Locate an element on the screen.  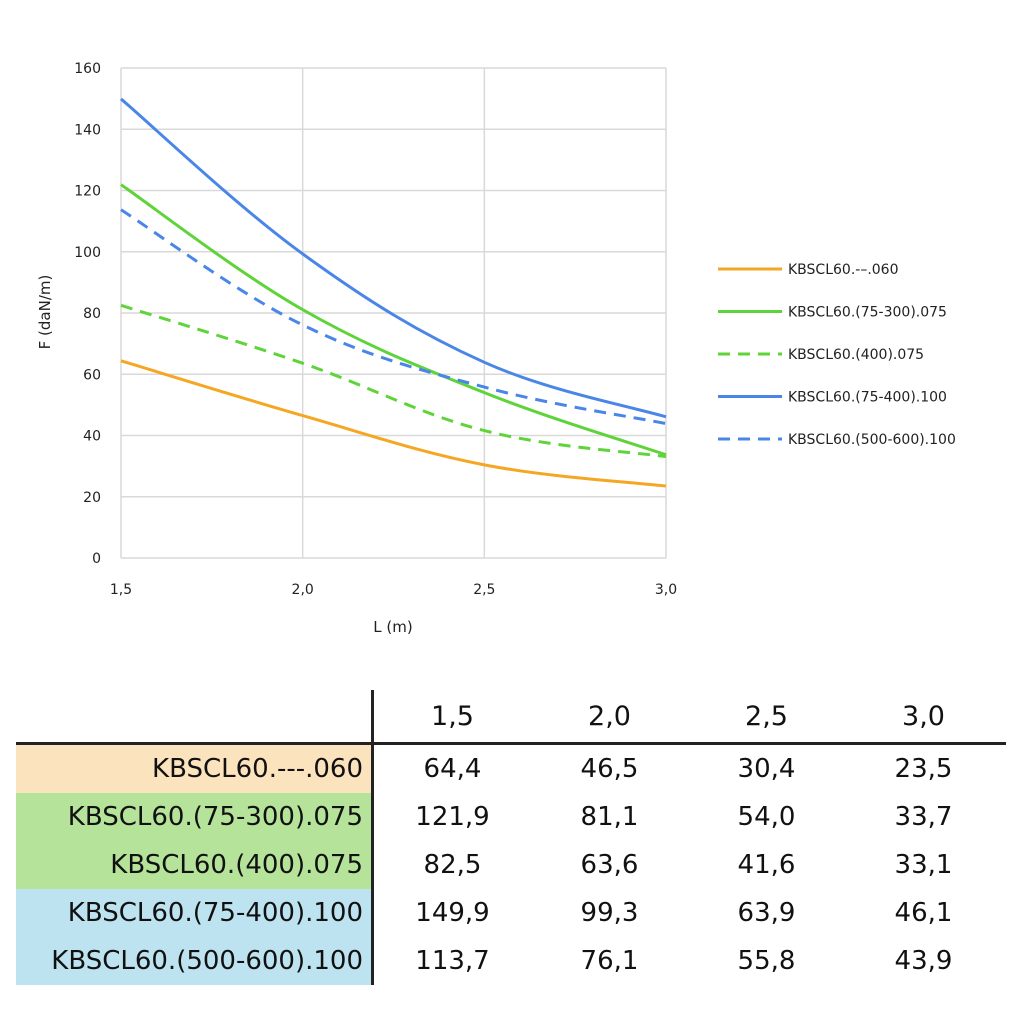
table-cell: 43,9 is located at coordinates (923, 961).